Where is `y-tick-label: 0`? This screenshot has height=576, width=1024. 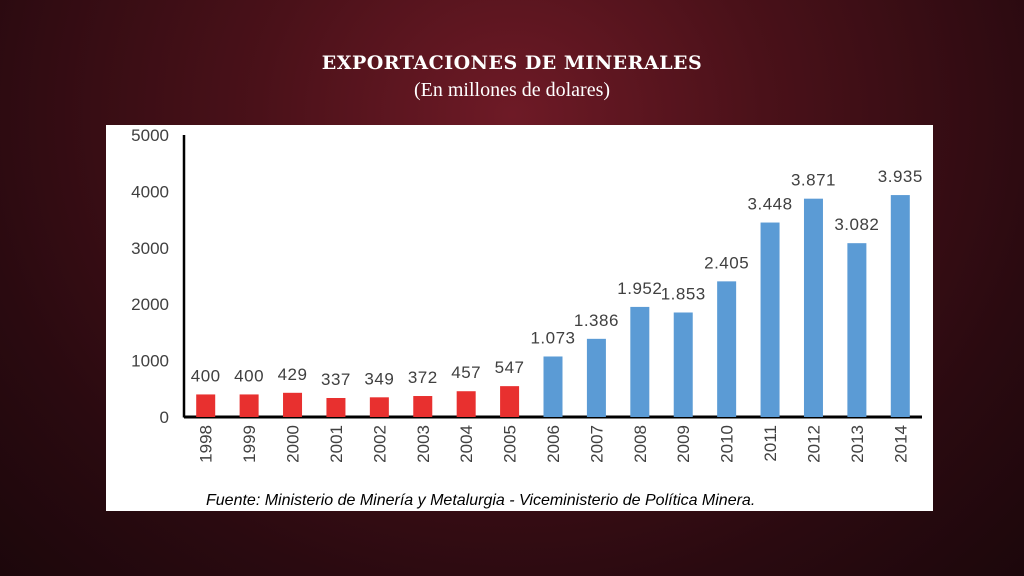
y-tick-label: 0 is located at coordinates (164, 417).